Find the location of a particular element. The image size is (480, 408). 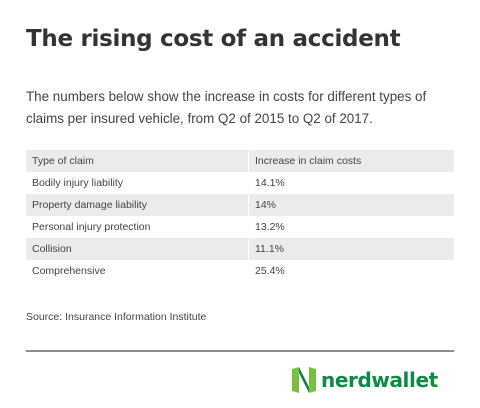

claim-type-cell: Property damage liability is located at coordinates (137, 205).